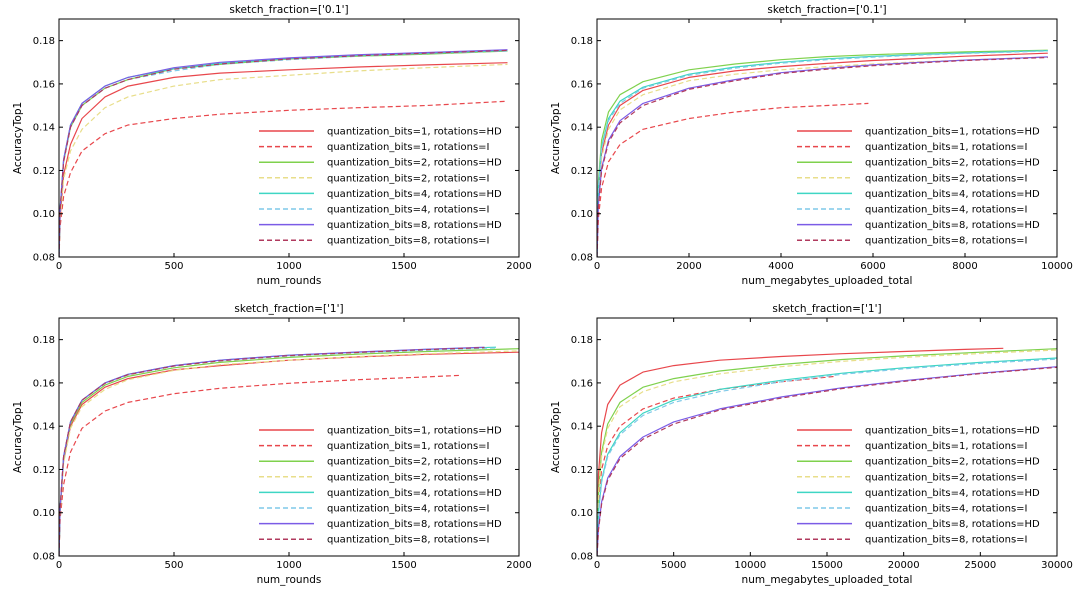 The width and height of the screenshot is (1080, 592). What do you see at coordinates (780, 266) in the screenshot?
I see `x-tick-label: 4000` at bounding box center [780, 266].